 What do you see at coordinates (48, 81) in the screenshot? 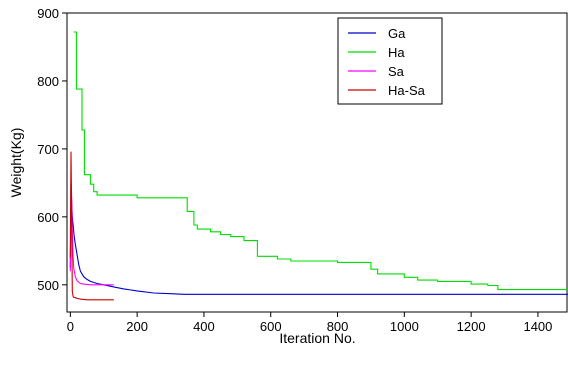
I see `y-tick-label: 800` at bounding box center [48, 81].